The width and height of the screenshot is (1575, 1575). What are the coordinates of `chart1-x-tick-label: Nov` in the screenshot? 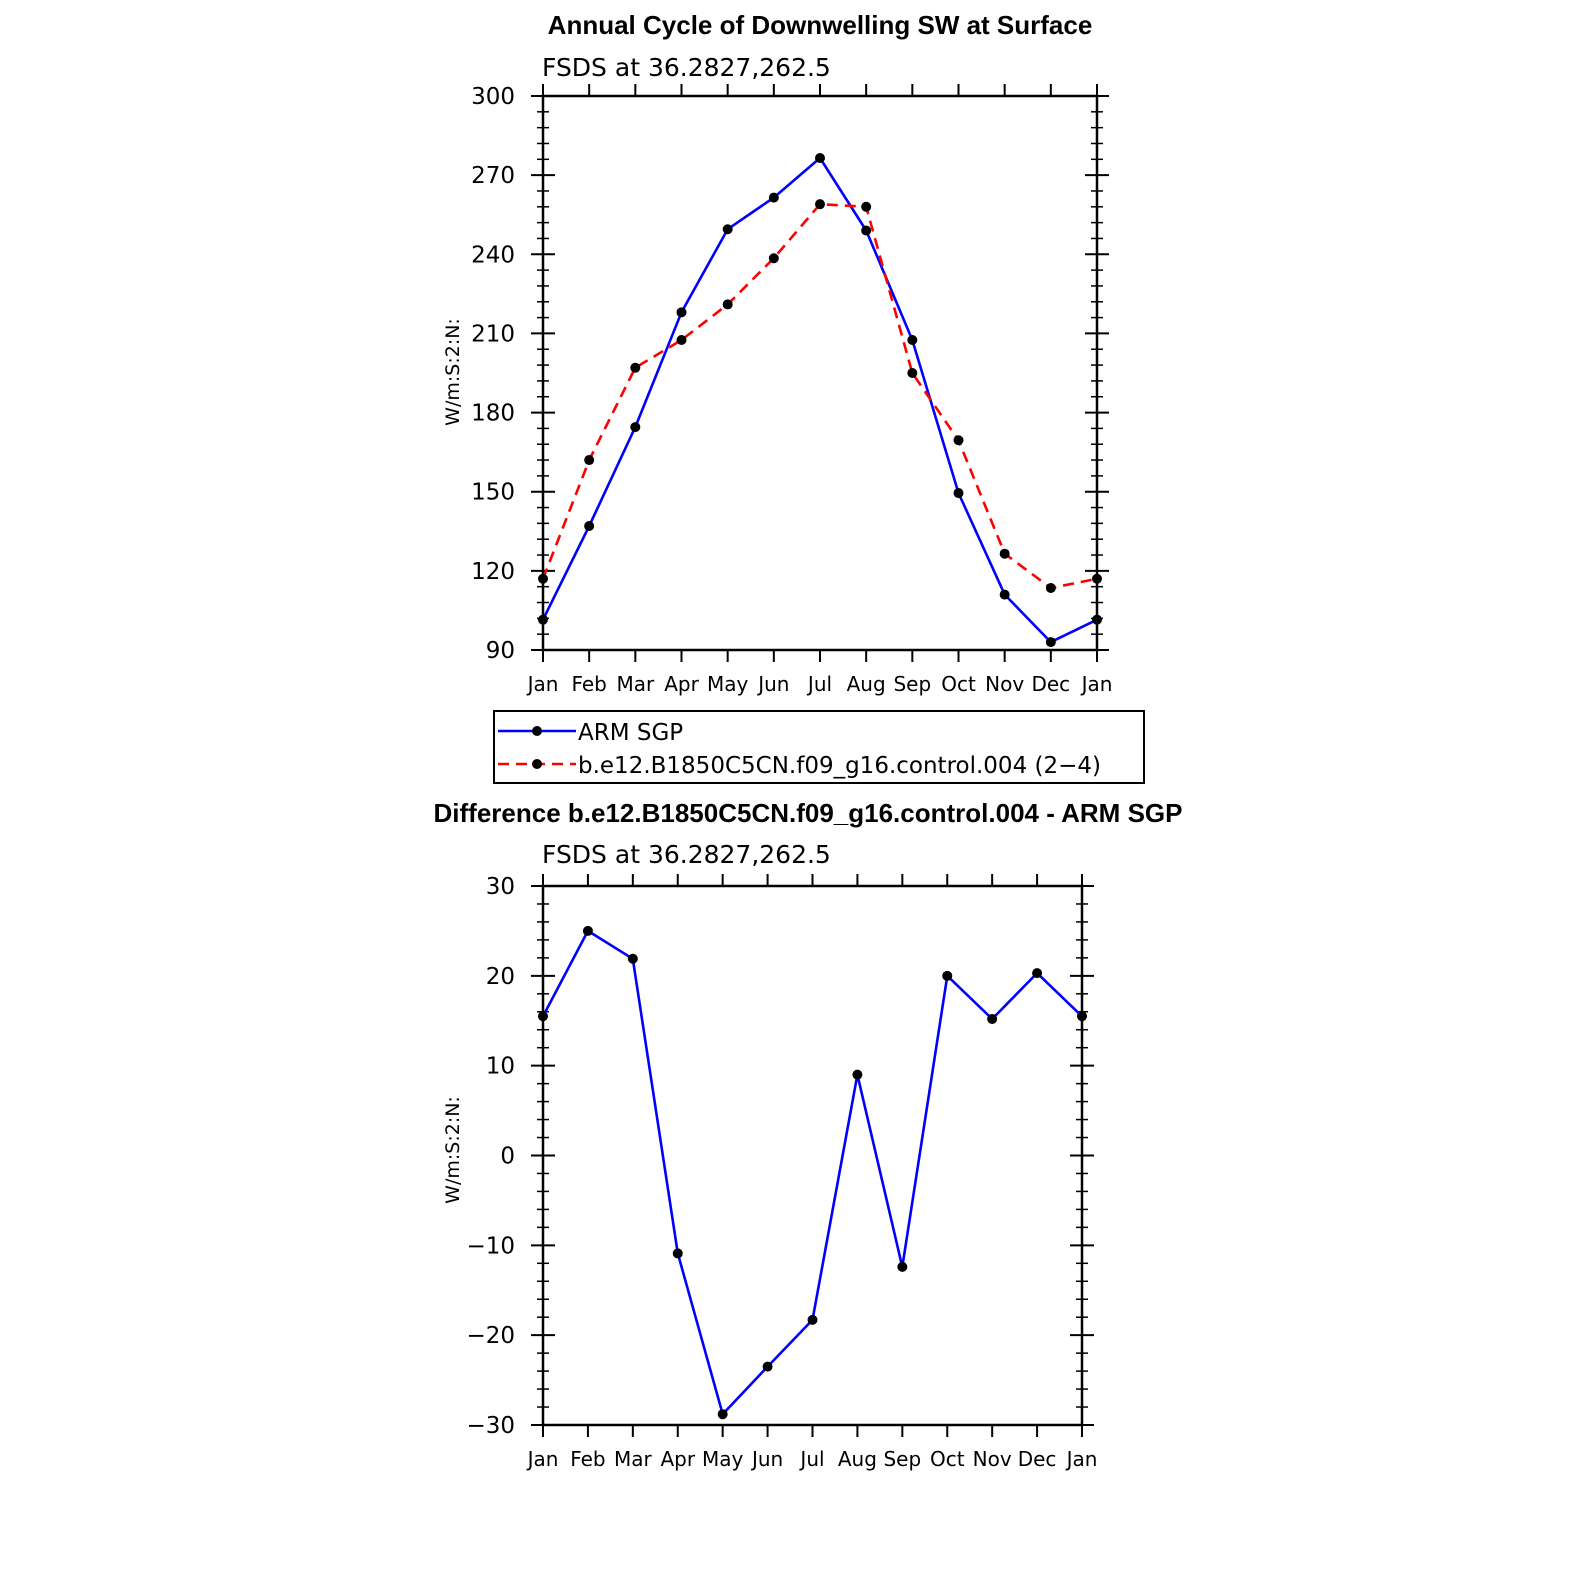 It's located at (1004, 684).